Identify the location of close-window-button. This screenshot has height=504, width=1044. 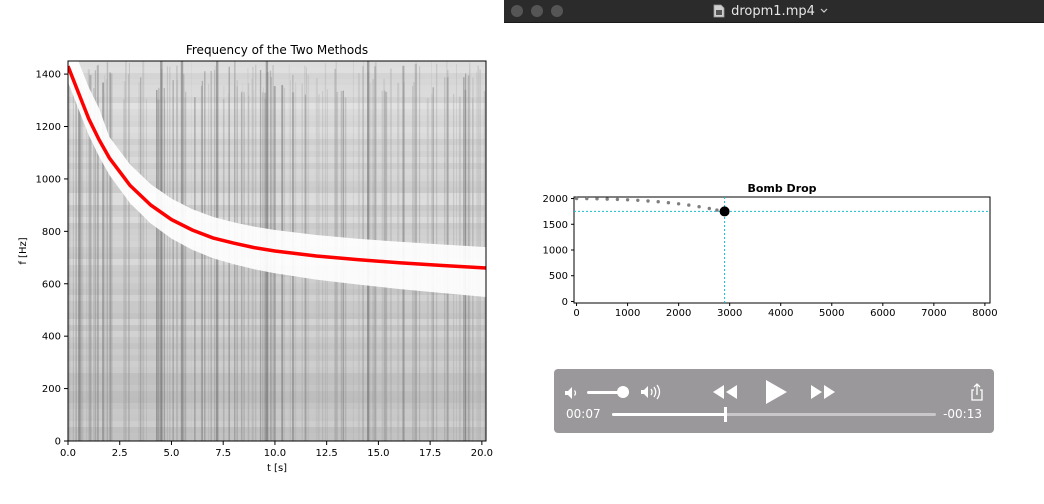
(517, 11).